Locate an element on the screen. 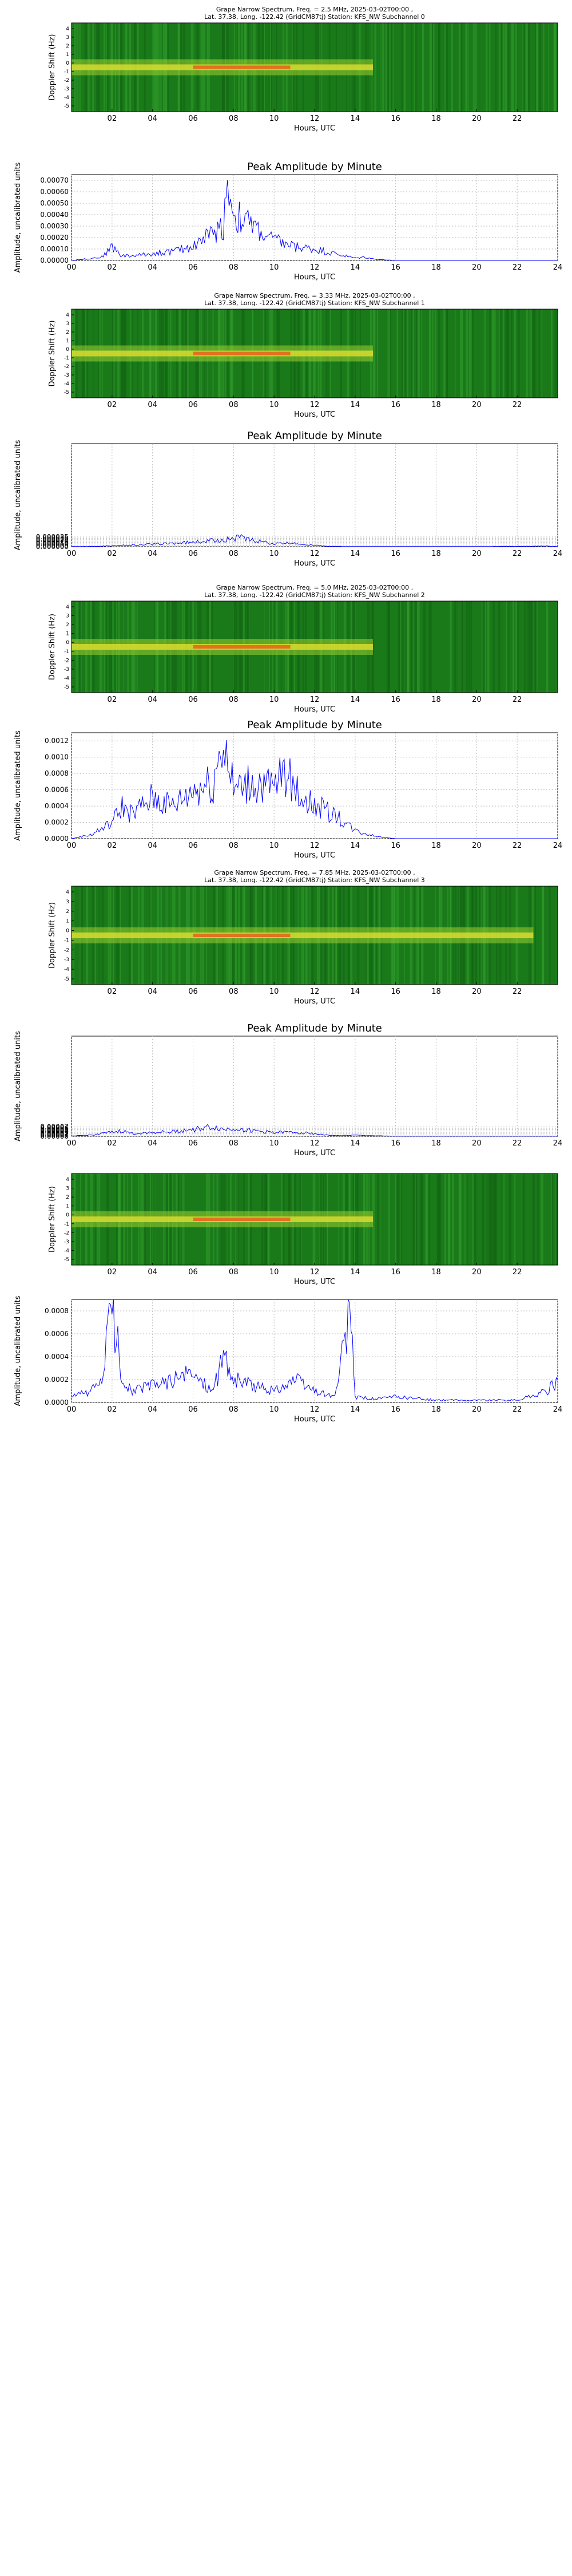 The height and width of the screenshot is (2576, 572). y-tick-label: -1 is located at coordinates (66, 1224).